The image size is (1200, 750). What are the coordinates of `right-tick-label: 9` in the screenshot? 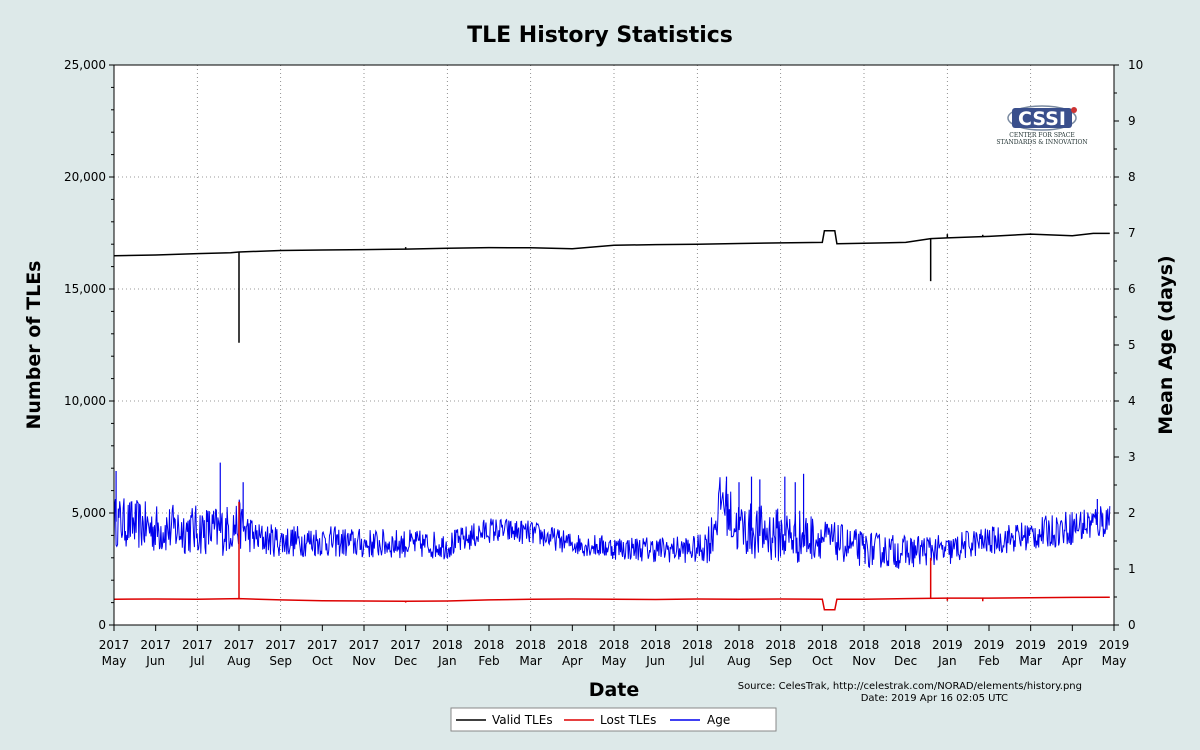 It's located at (1132, 121).